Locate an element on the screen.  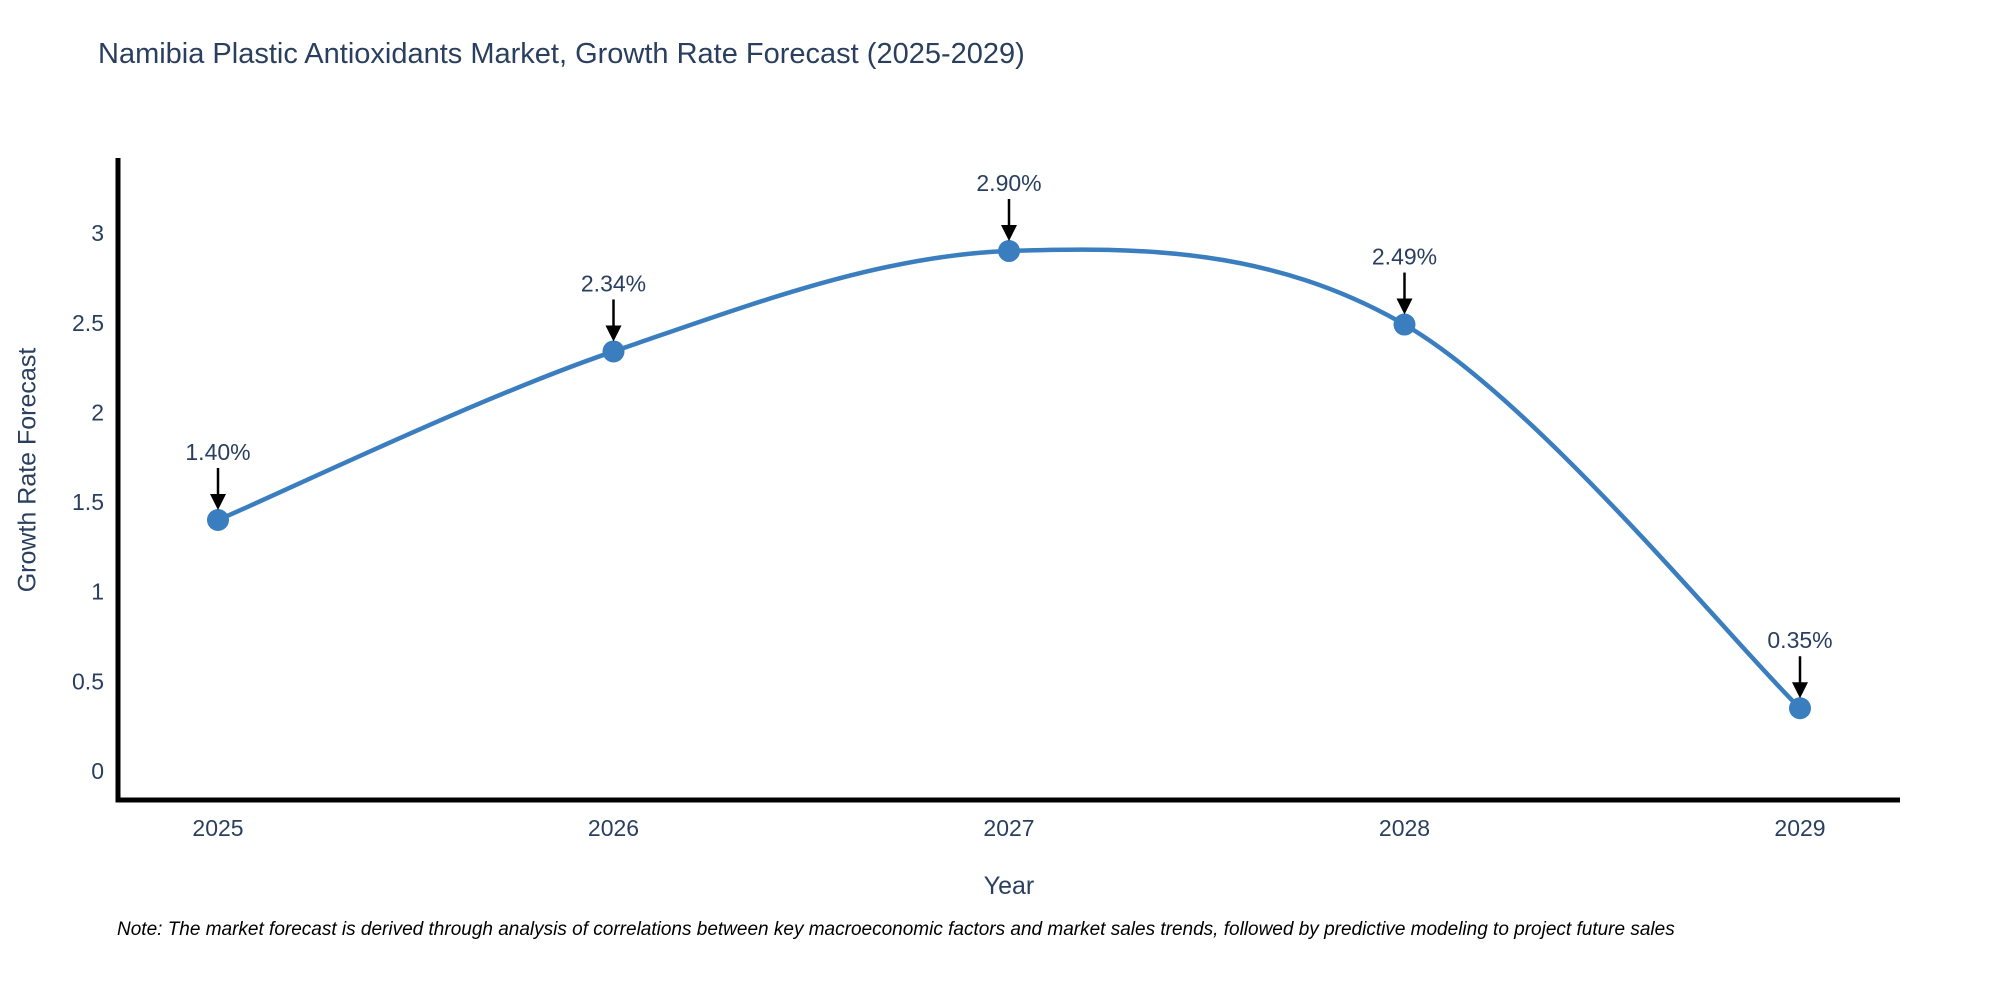
y-tick-label: 0 is located at coordinates (97, 771).